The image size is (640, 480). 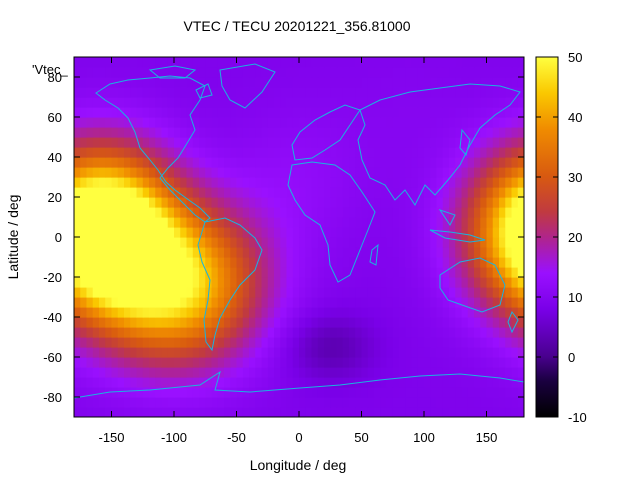 I want to click on series-key-label: 'Vtec_, so click(x=50, y=69).